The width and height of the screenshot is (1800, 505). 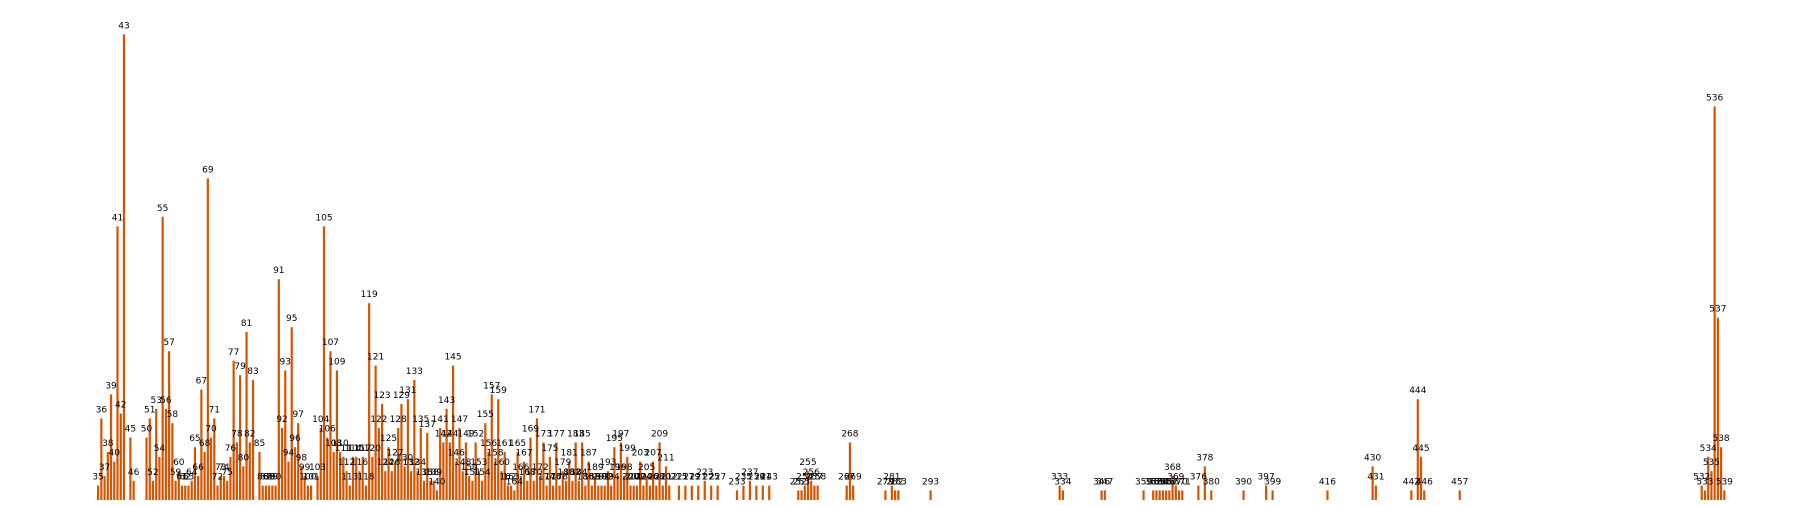 What do you see at coordinates (436, 482) in the screenshot?
I see `bar-label-140: 140` at bounding box center [436, 482].